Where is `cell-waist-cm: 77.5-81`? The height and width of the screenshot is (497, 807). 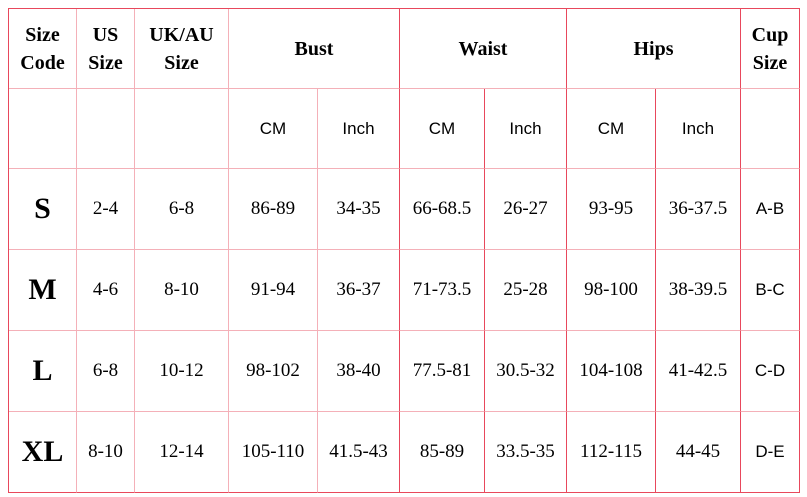 cell-waist-cm: 77.5-81 is located at coordinates (442, 371).